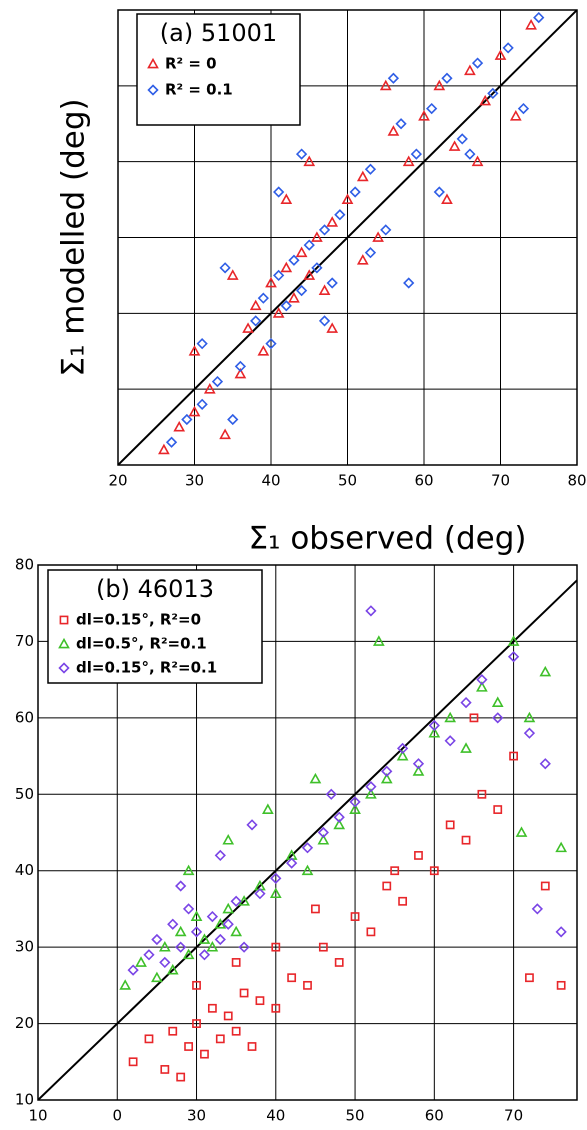  Describe the element at coordinates (24, 565) in the screenshot. I see `y-tick-label: 80` at that location.